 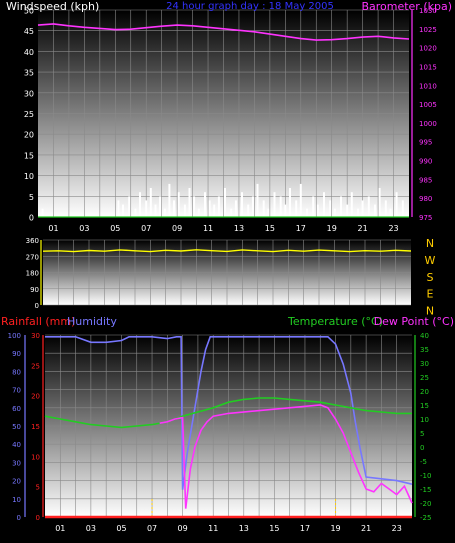 I want to click on humidity-axis-label: Humidity, so click(x=92, y=321).